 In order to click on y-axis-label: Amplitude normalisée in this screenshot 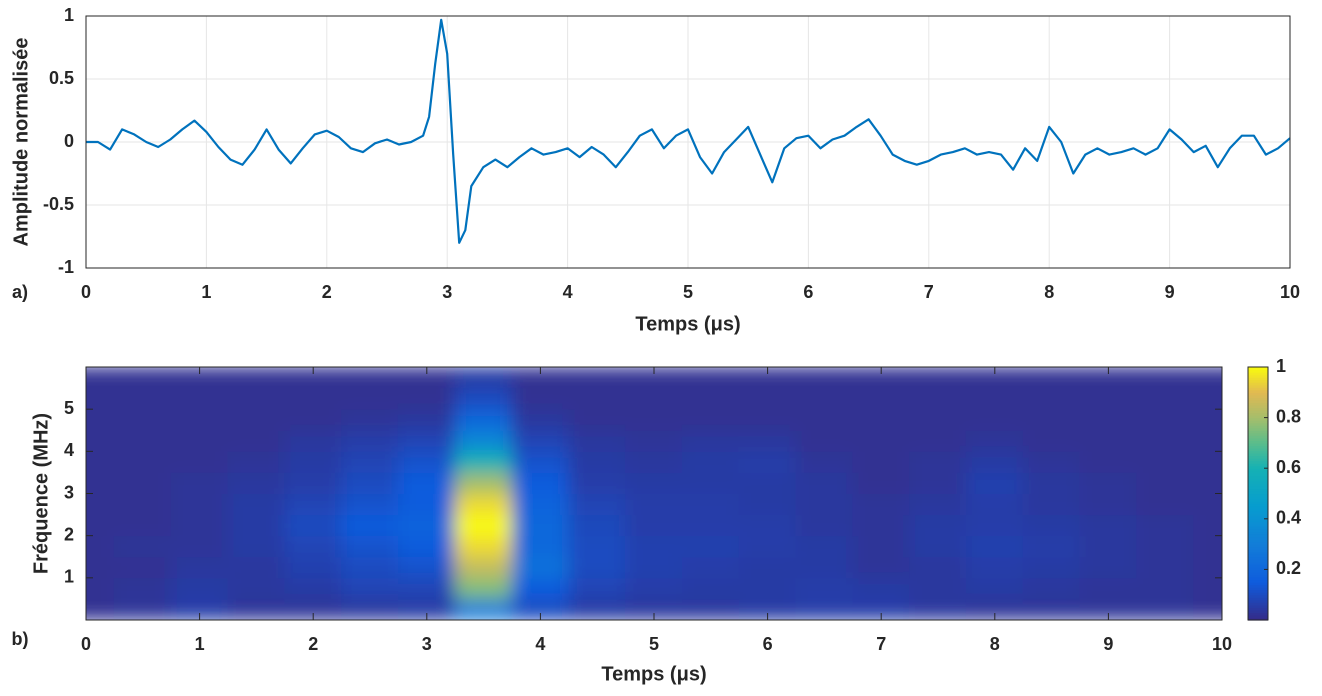, I will do `click(21, 142)`.